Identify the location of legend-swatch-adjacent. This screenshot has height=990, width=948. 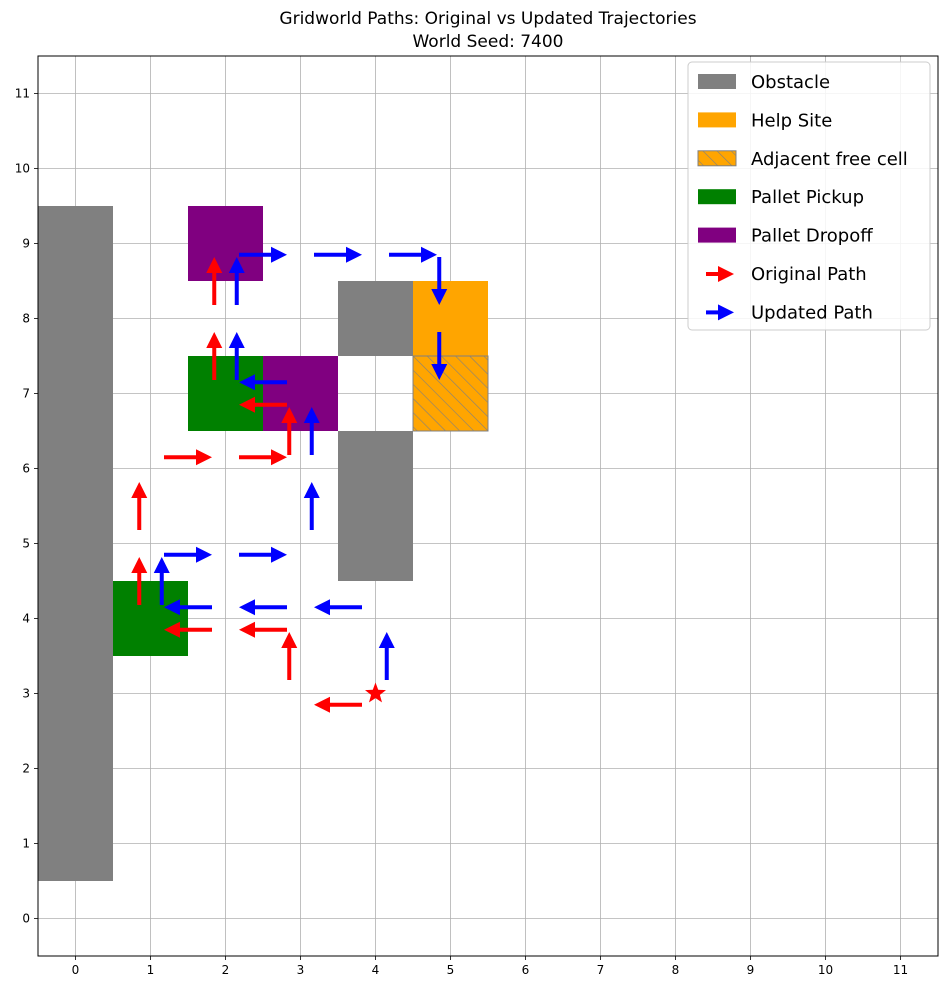
(717, 158).